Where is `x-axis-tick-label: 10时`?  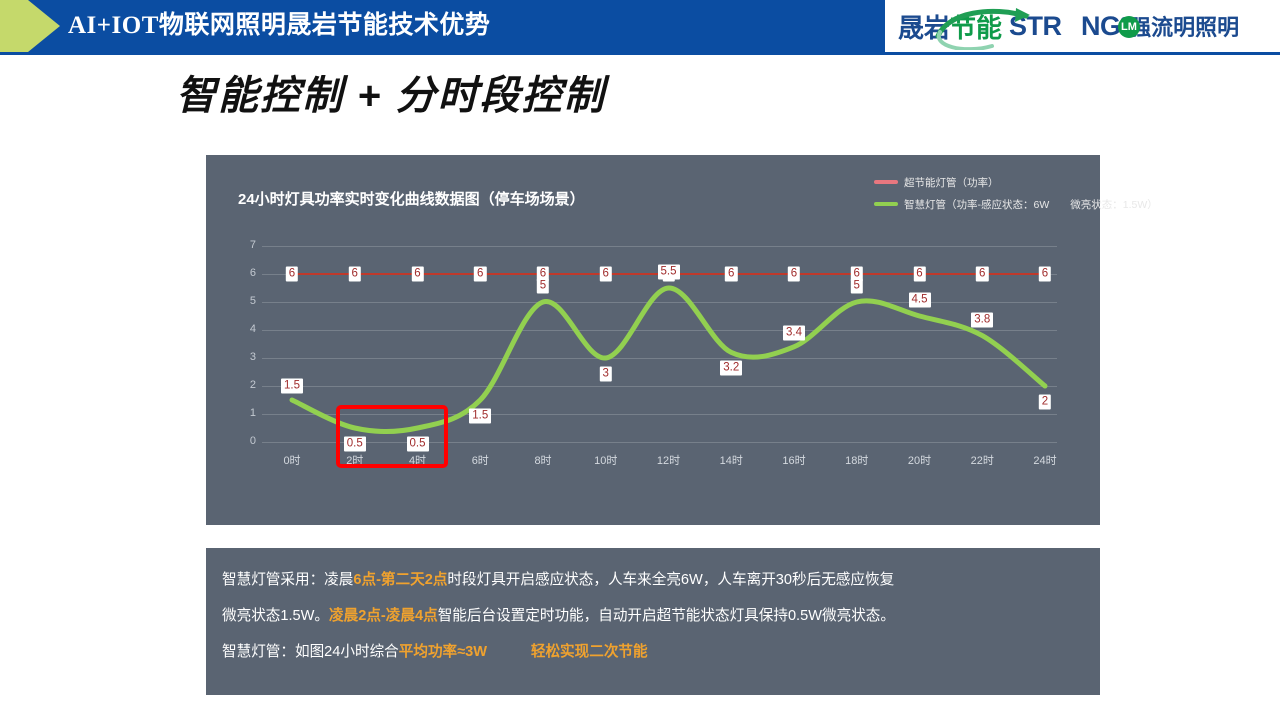 x-axis-tick-label: 10时 is located at coordinates (606, 461).